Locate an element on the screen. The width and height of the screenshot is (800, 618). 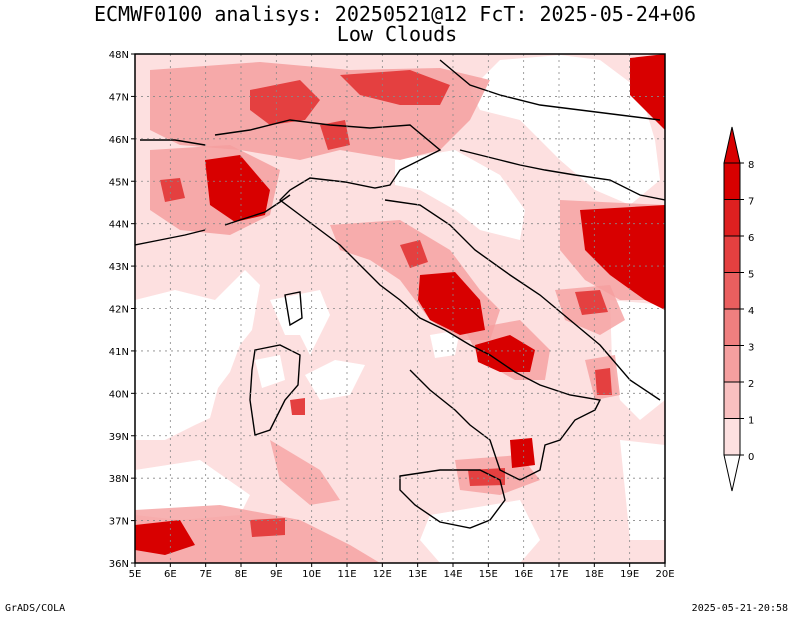
chart-subtitle: Low Clouds is located at coordinates (397, 34).